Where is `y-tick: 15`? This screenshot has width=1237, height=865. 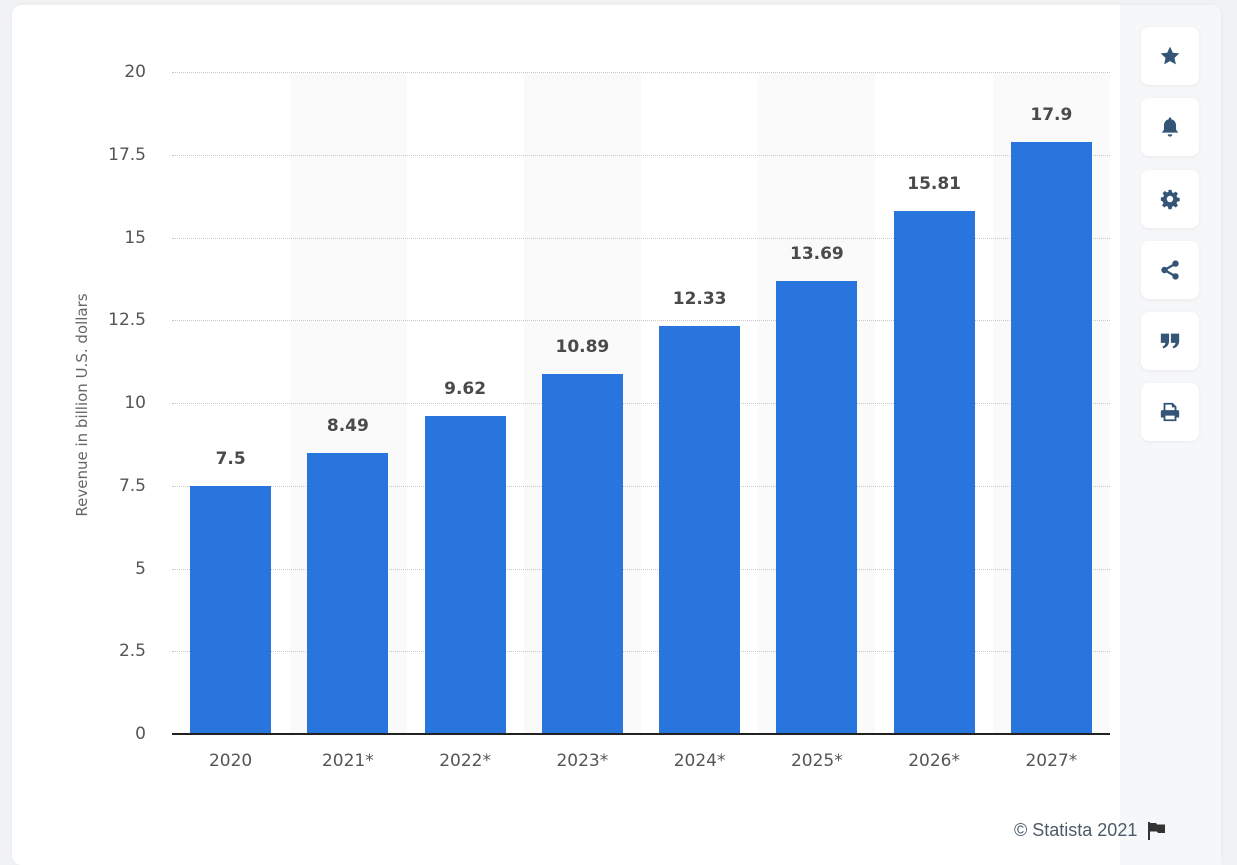 y-tick: 15 is located at coordinates (135, 238).